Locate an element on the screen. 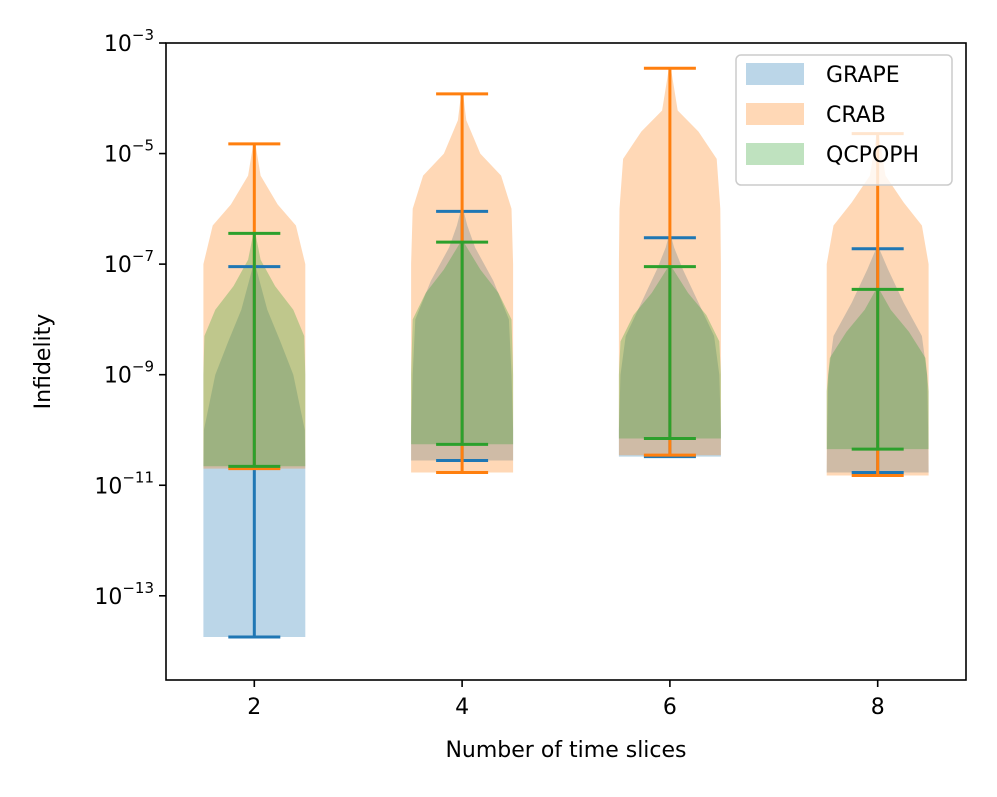  y-tick-exponent: −3 is located at coordinates (143, 35).